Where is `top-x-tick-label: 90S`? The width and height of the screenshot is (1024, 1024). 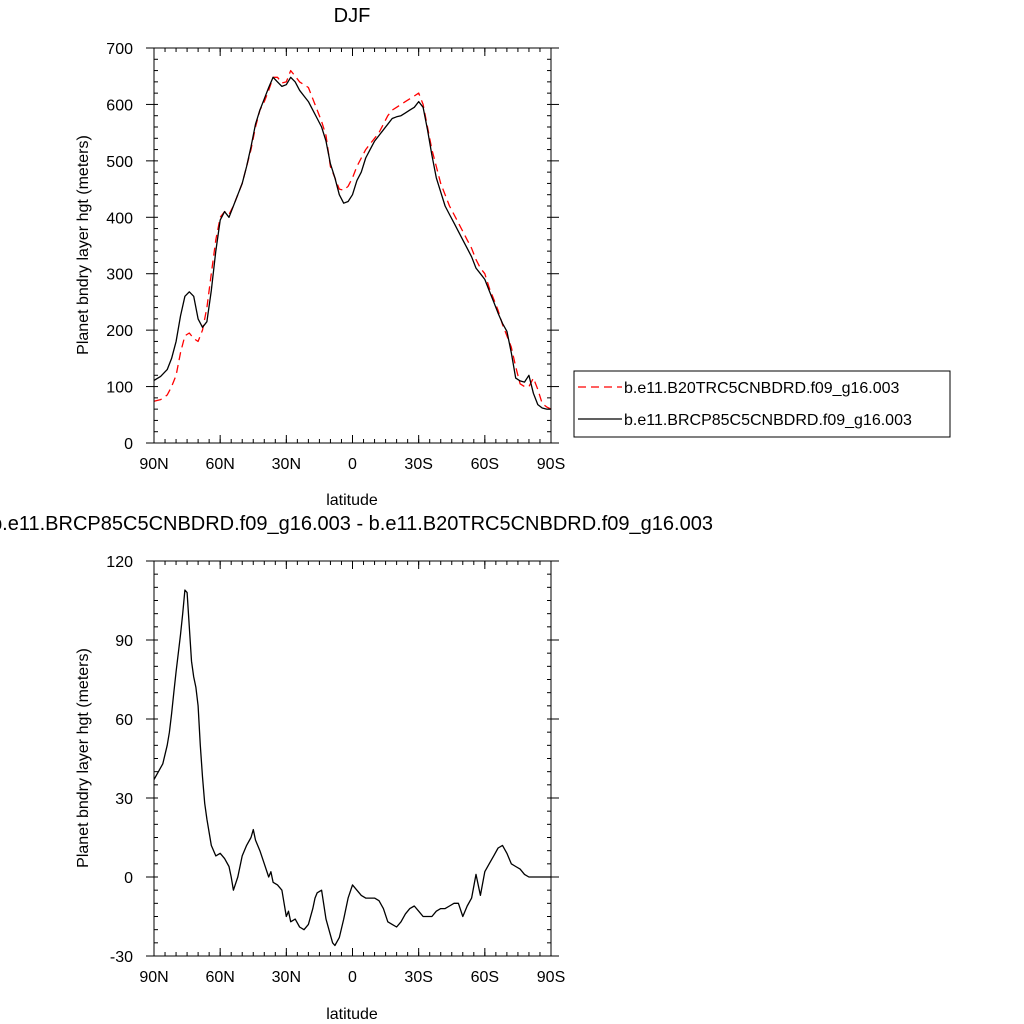 top-x-tick-label: 90S is located at coordinates (551, 464).